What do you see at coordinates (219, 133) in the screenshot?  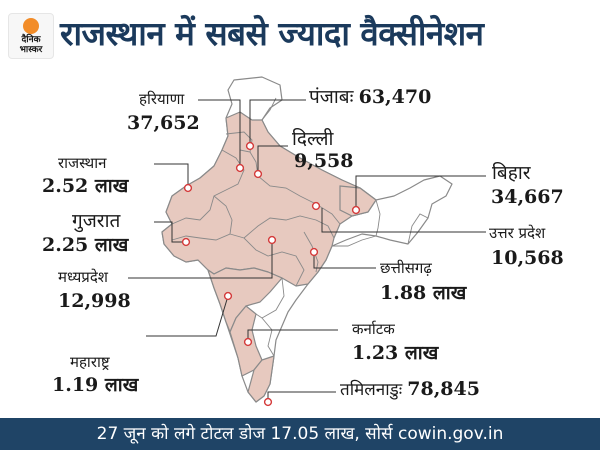 I see `leader-haryana` at bounding box center [219, 133].